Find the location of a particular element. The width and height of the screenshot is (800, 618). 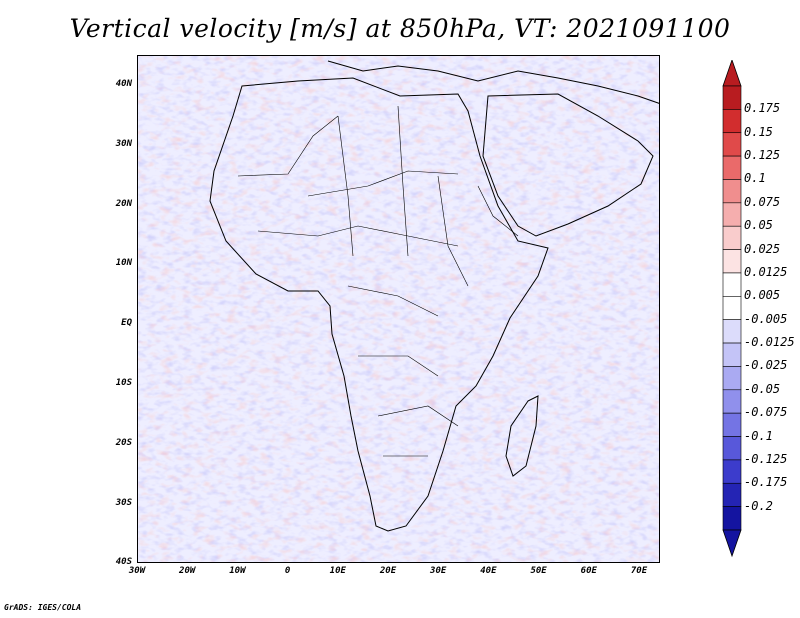

colorbar-level-label: 0.1 is located at coordinates (755, 178).